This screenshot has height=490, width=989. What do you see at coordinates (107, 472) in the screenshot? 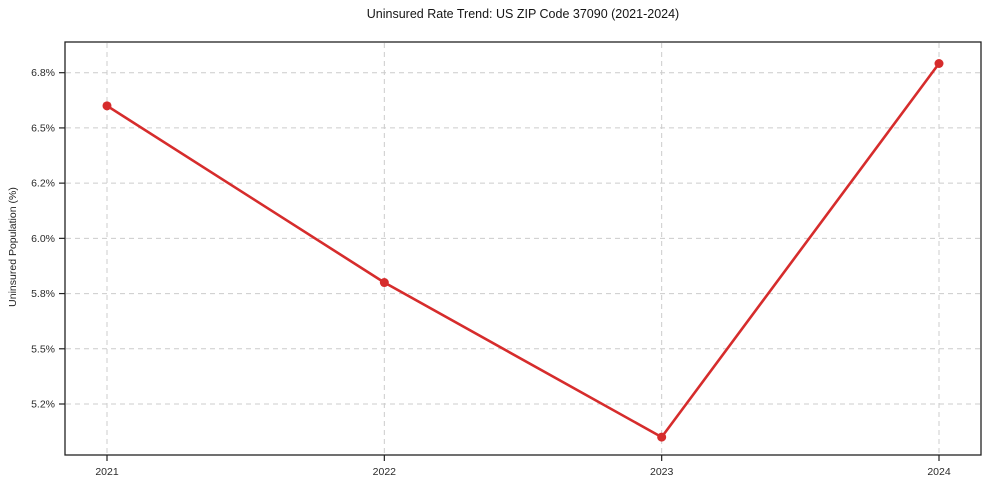
I see `x-tick-label: 2021` at bounding box center [107, 472].